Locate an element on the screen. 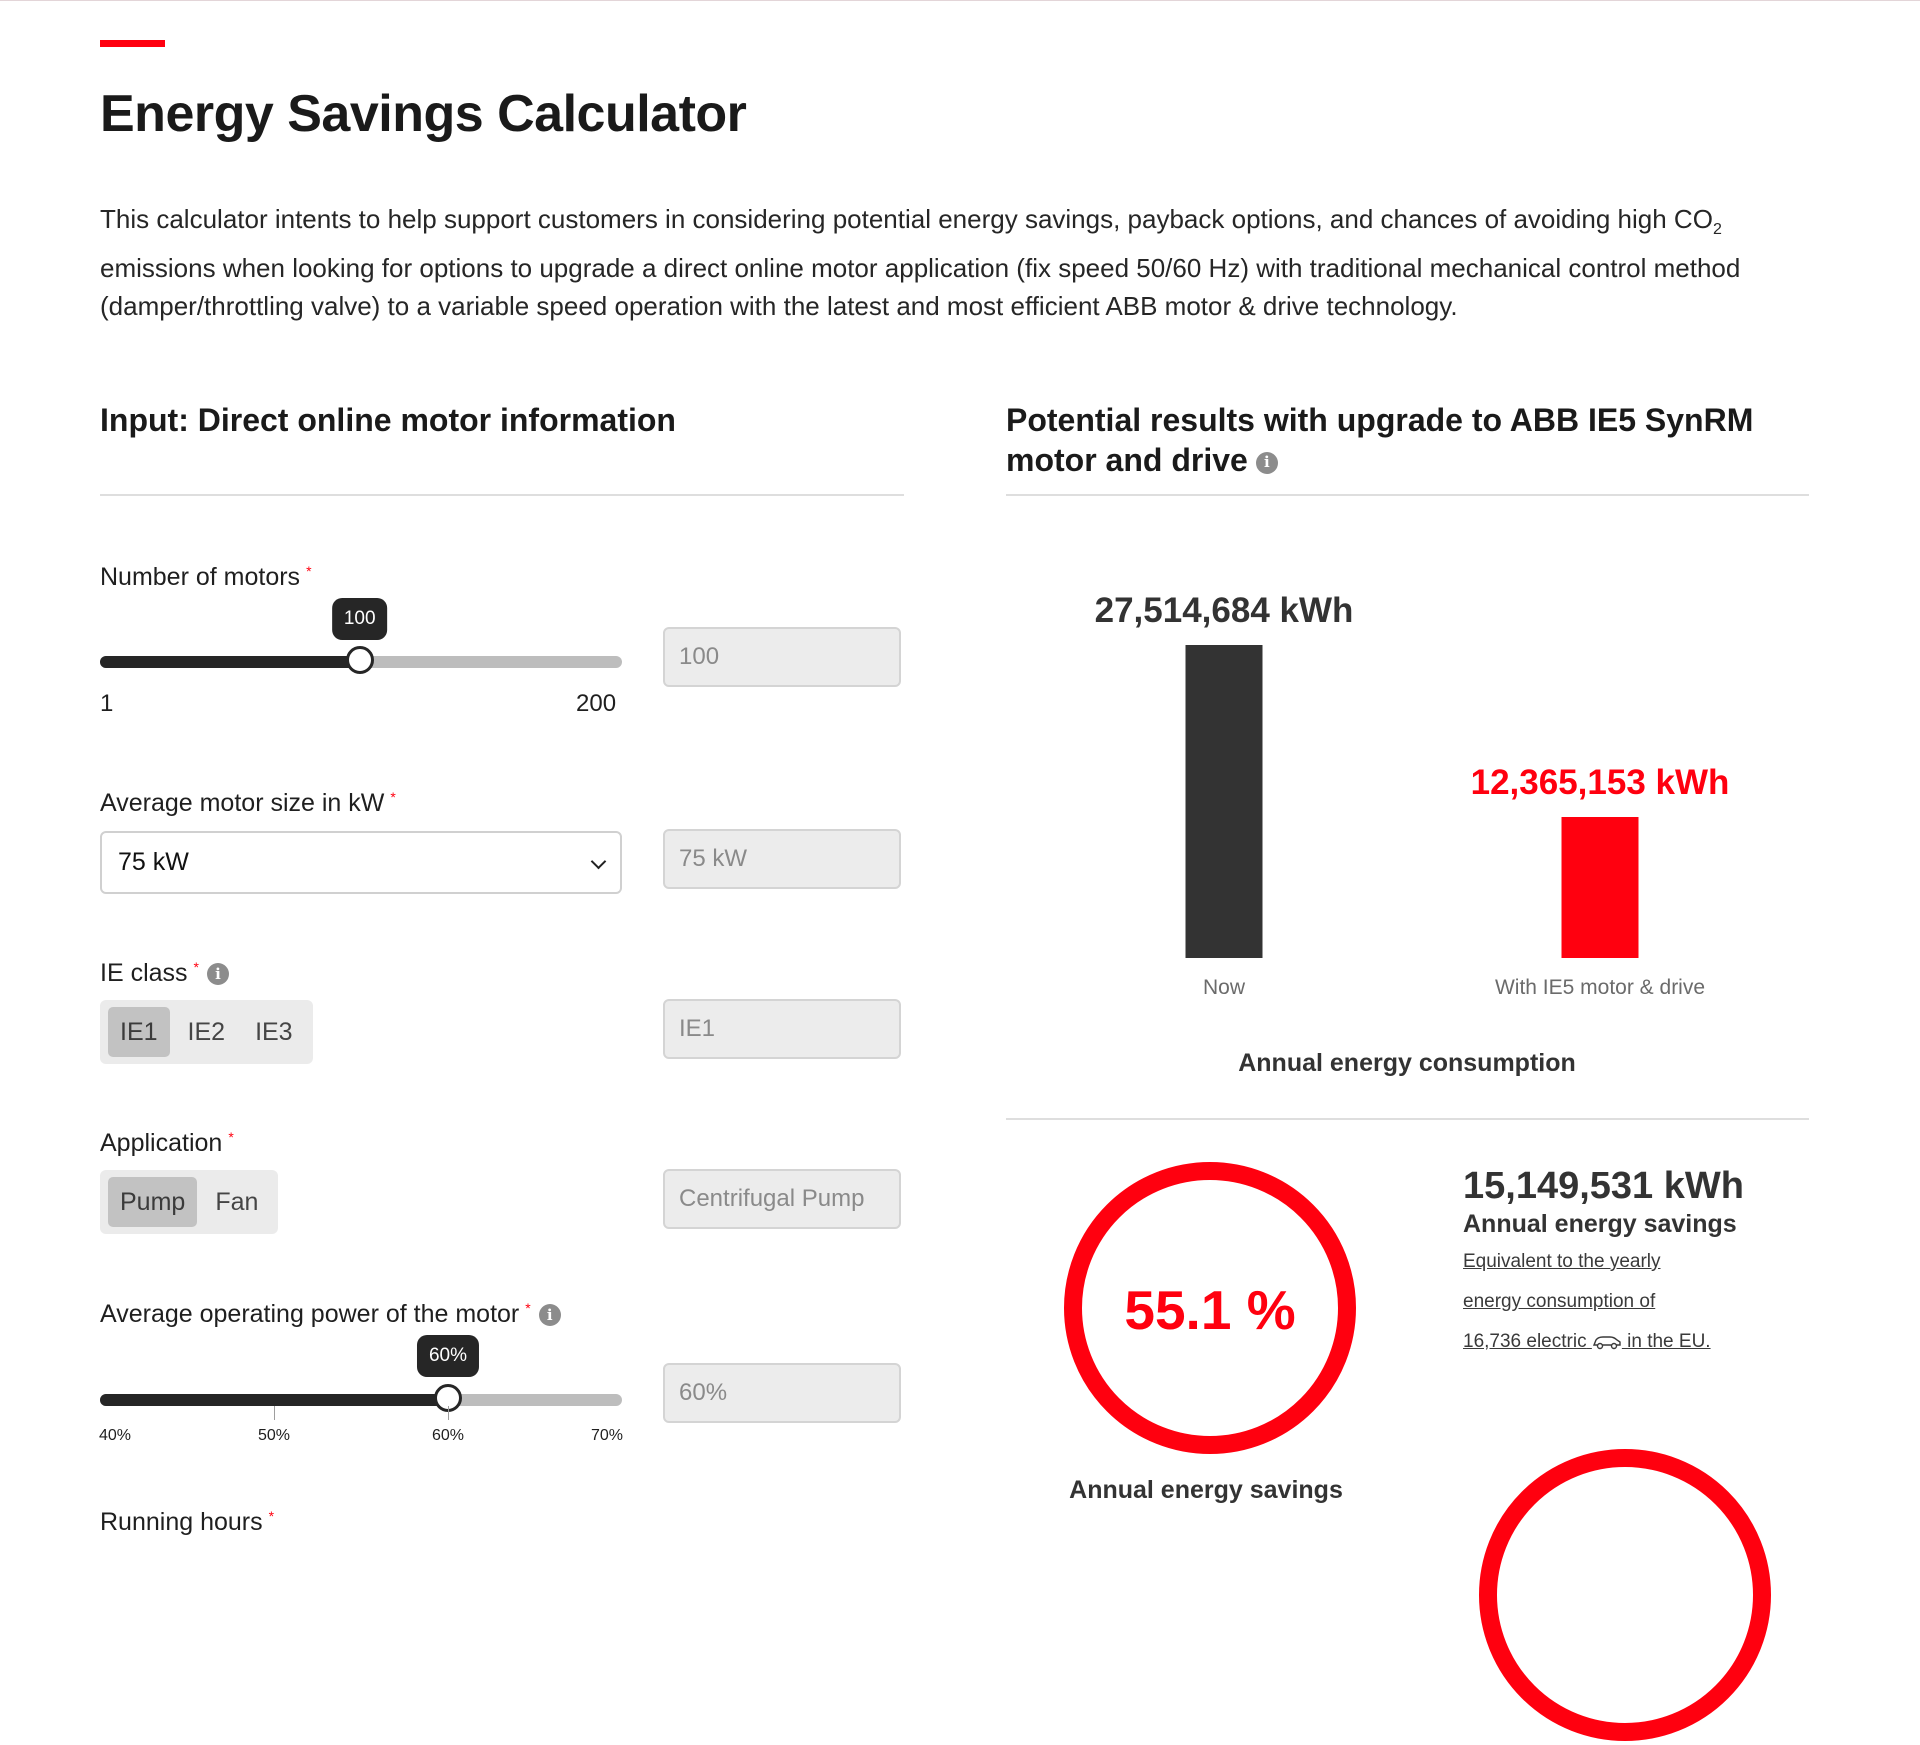 The width and height of the screenshot is (1920, 1745). savings-percent: 55.1 % is located at coordinates (1210, 1310).